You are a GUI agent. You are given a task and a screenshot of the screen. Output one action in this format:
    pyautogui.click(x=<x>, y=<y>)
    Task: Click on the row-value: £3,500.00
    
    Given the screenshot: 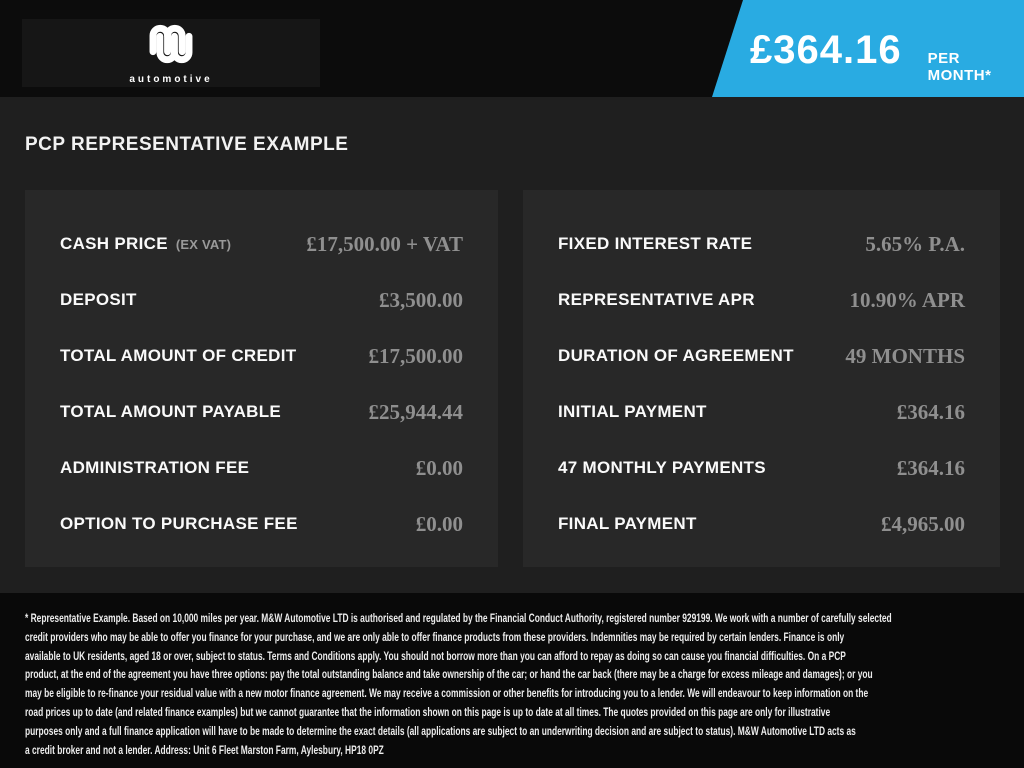 What is the action you would take?
    pyautogui.click(x=421, y=299)
    